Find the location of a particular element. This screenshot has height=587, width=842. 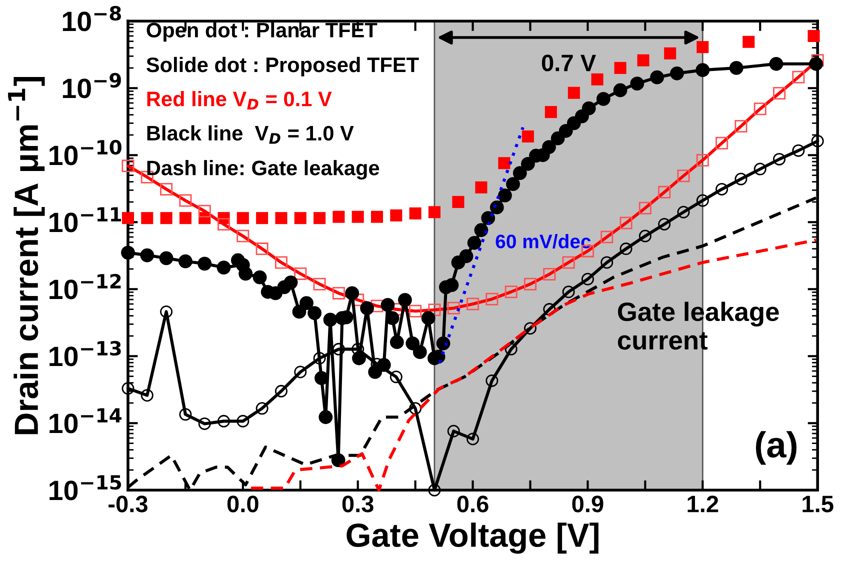

y-axis-title: Drain current [A μm$^{−1}$] is located at coordinates (26, 255).